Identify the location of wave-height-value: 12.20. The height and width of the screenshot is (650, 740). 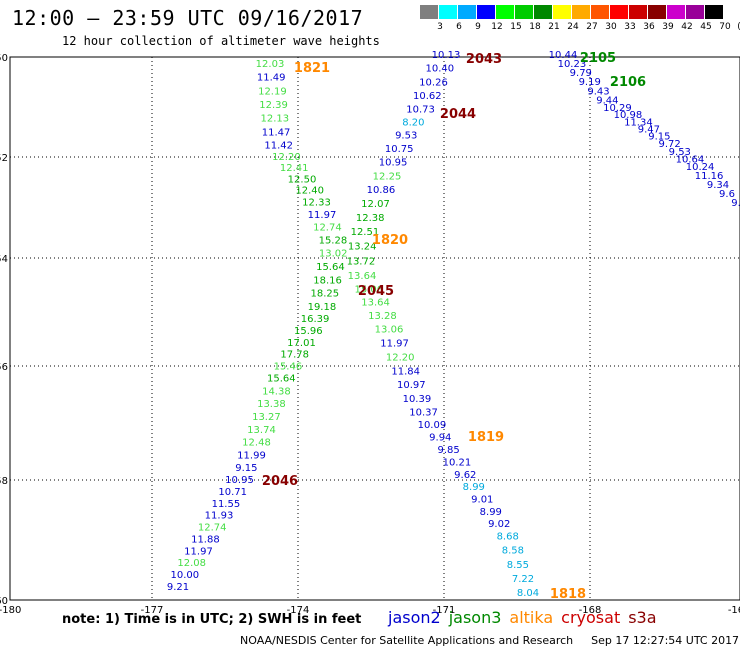
(400, 357).